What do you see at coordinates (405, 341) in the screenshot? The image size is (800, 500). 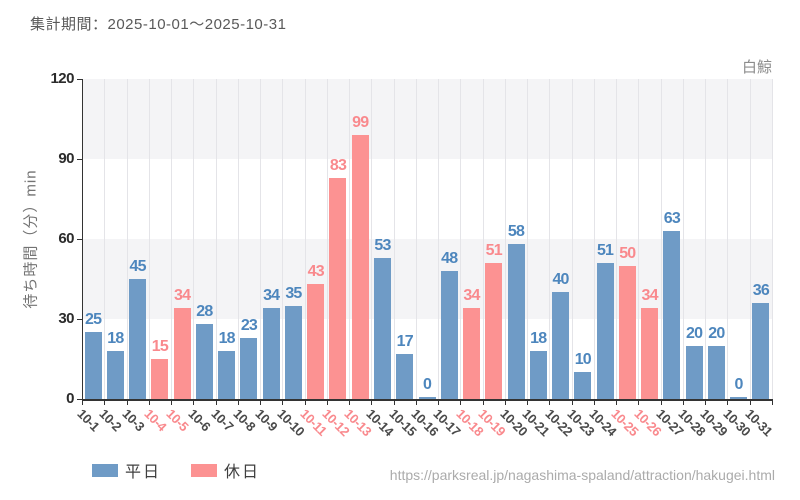 I see `bar-value-10-15: 17` at bounding box center [405, 341].